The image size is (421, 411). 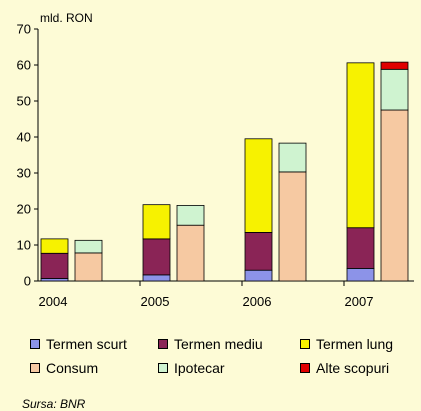 I want to click on y-tick-label: 20, so click(x=24, y=209).